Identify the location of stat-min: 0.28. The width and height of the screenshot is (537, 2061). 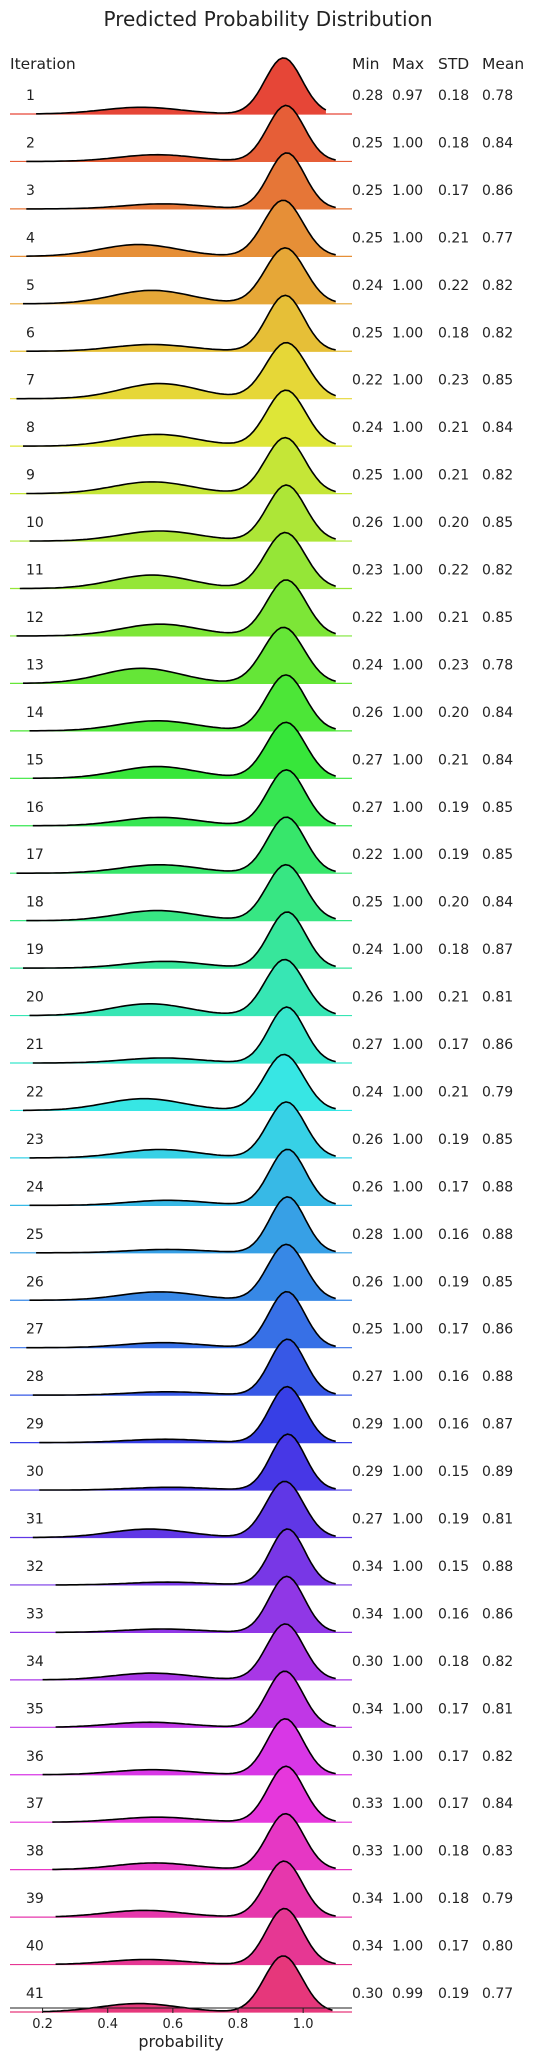
(367, 96).